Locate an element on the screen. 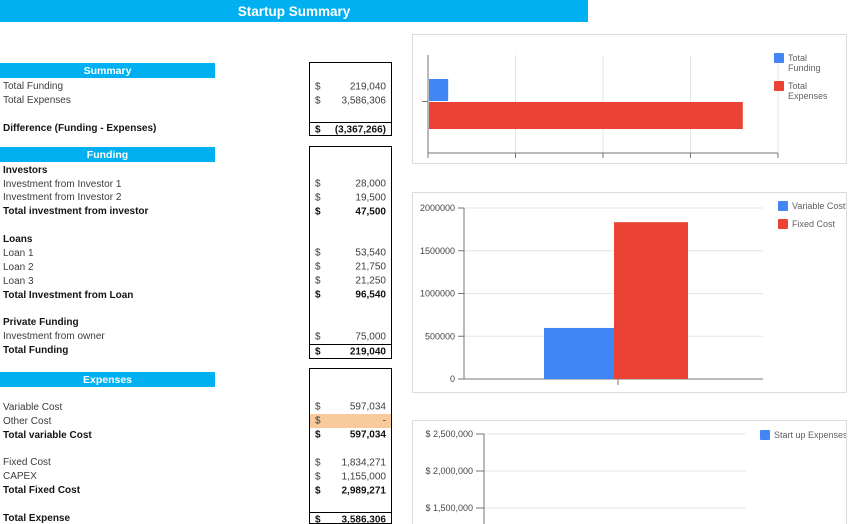 The width and height of the screenshot is (850, 524). value-cell-loan-1: $53,540 is located at coordinates (350, 254).